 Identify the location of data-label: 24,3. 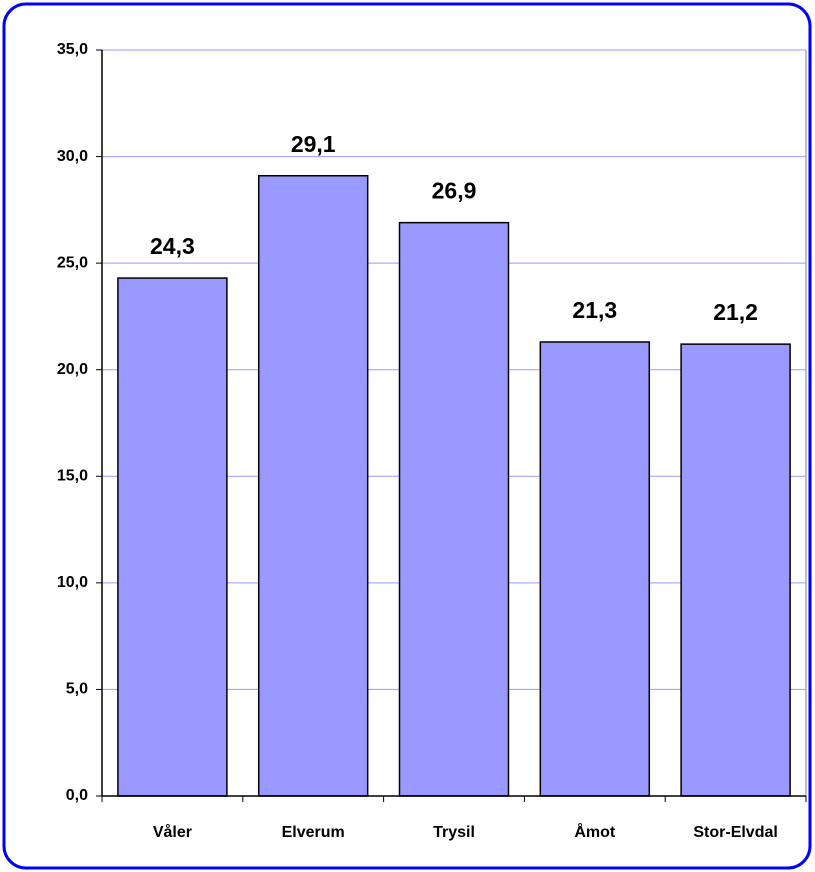
(172, 246).